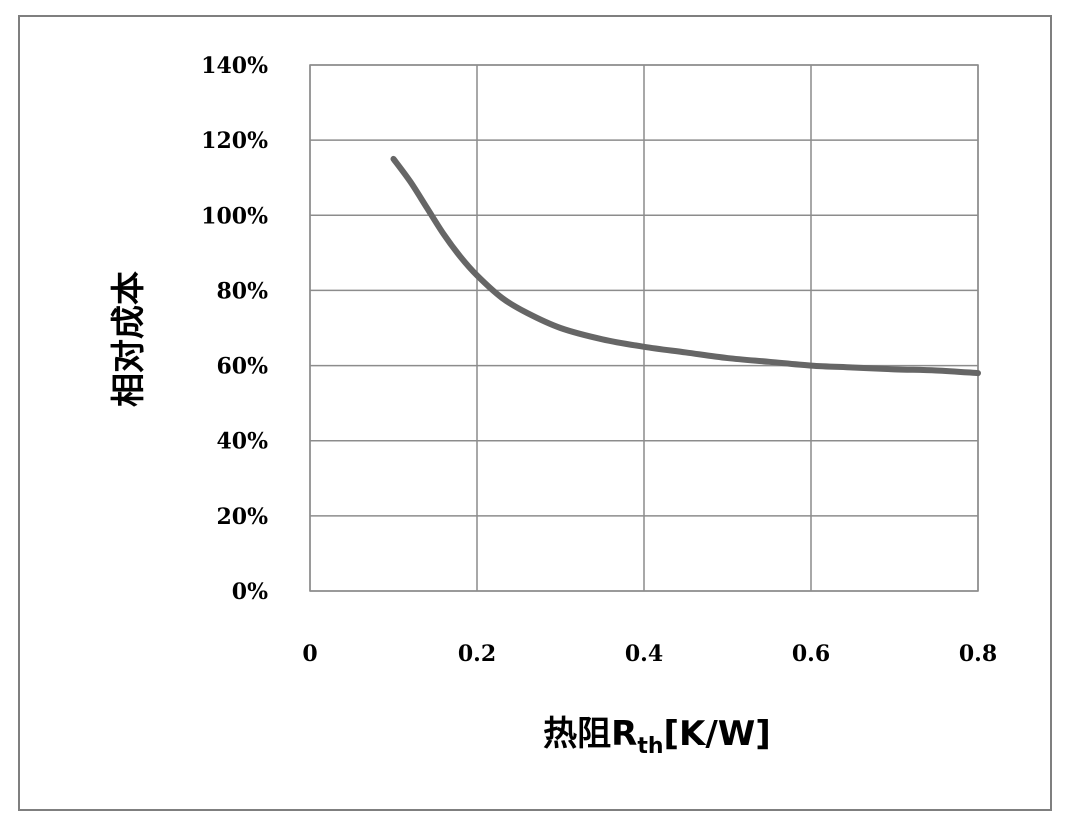 This screenshot has height=825, width=1066. Describe the element at coordinates (650, 746) in the screenshot. I see `x-axis-title-subscript: th` at that location.